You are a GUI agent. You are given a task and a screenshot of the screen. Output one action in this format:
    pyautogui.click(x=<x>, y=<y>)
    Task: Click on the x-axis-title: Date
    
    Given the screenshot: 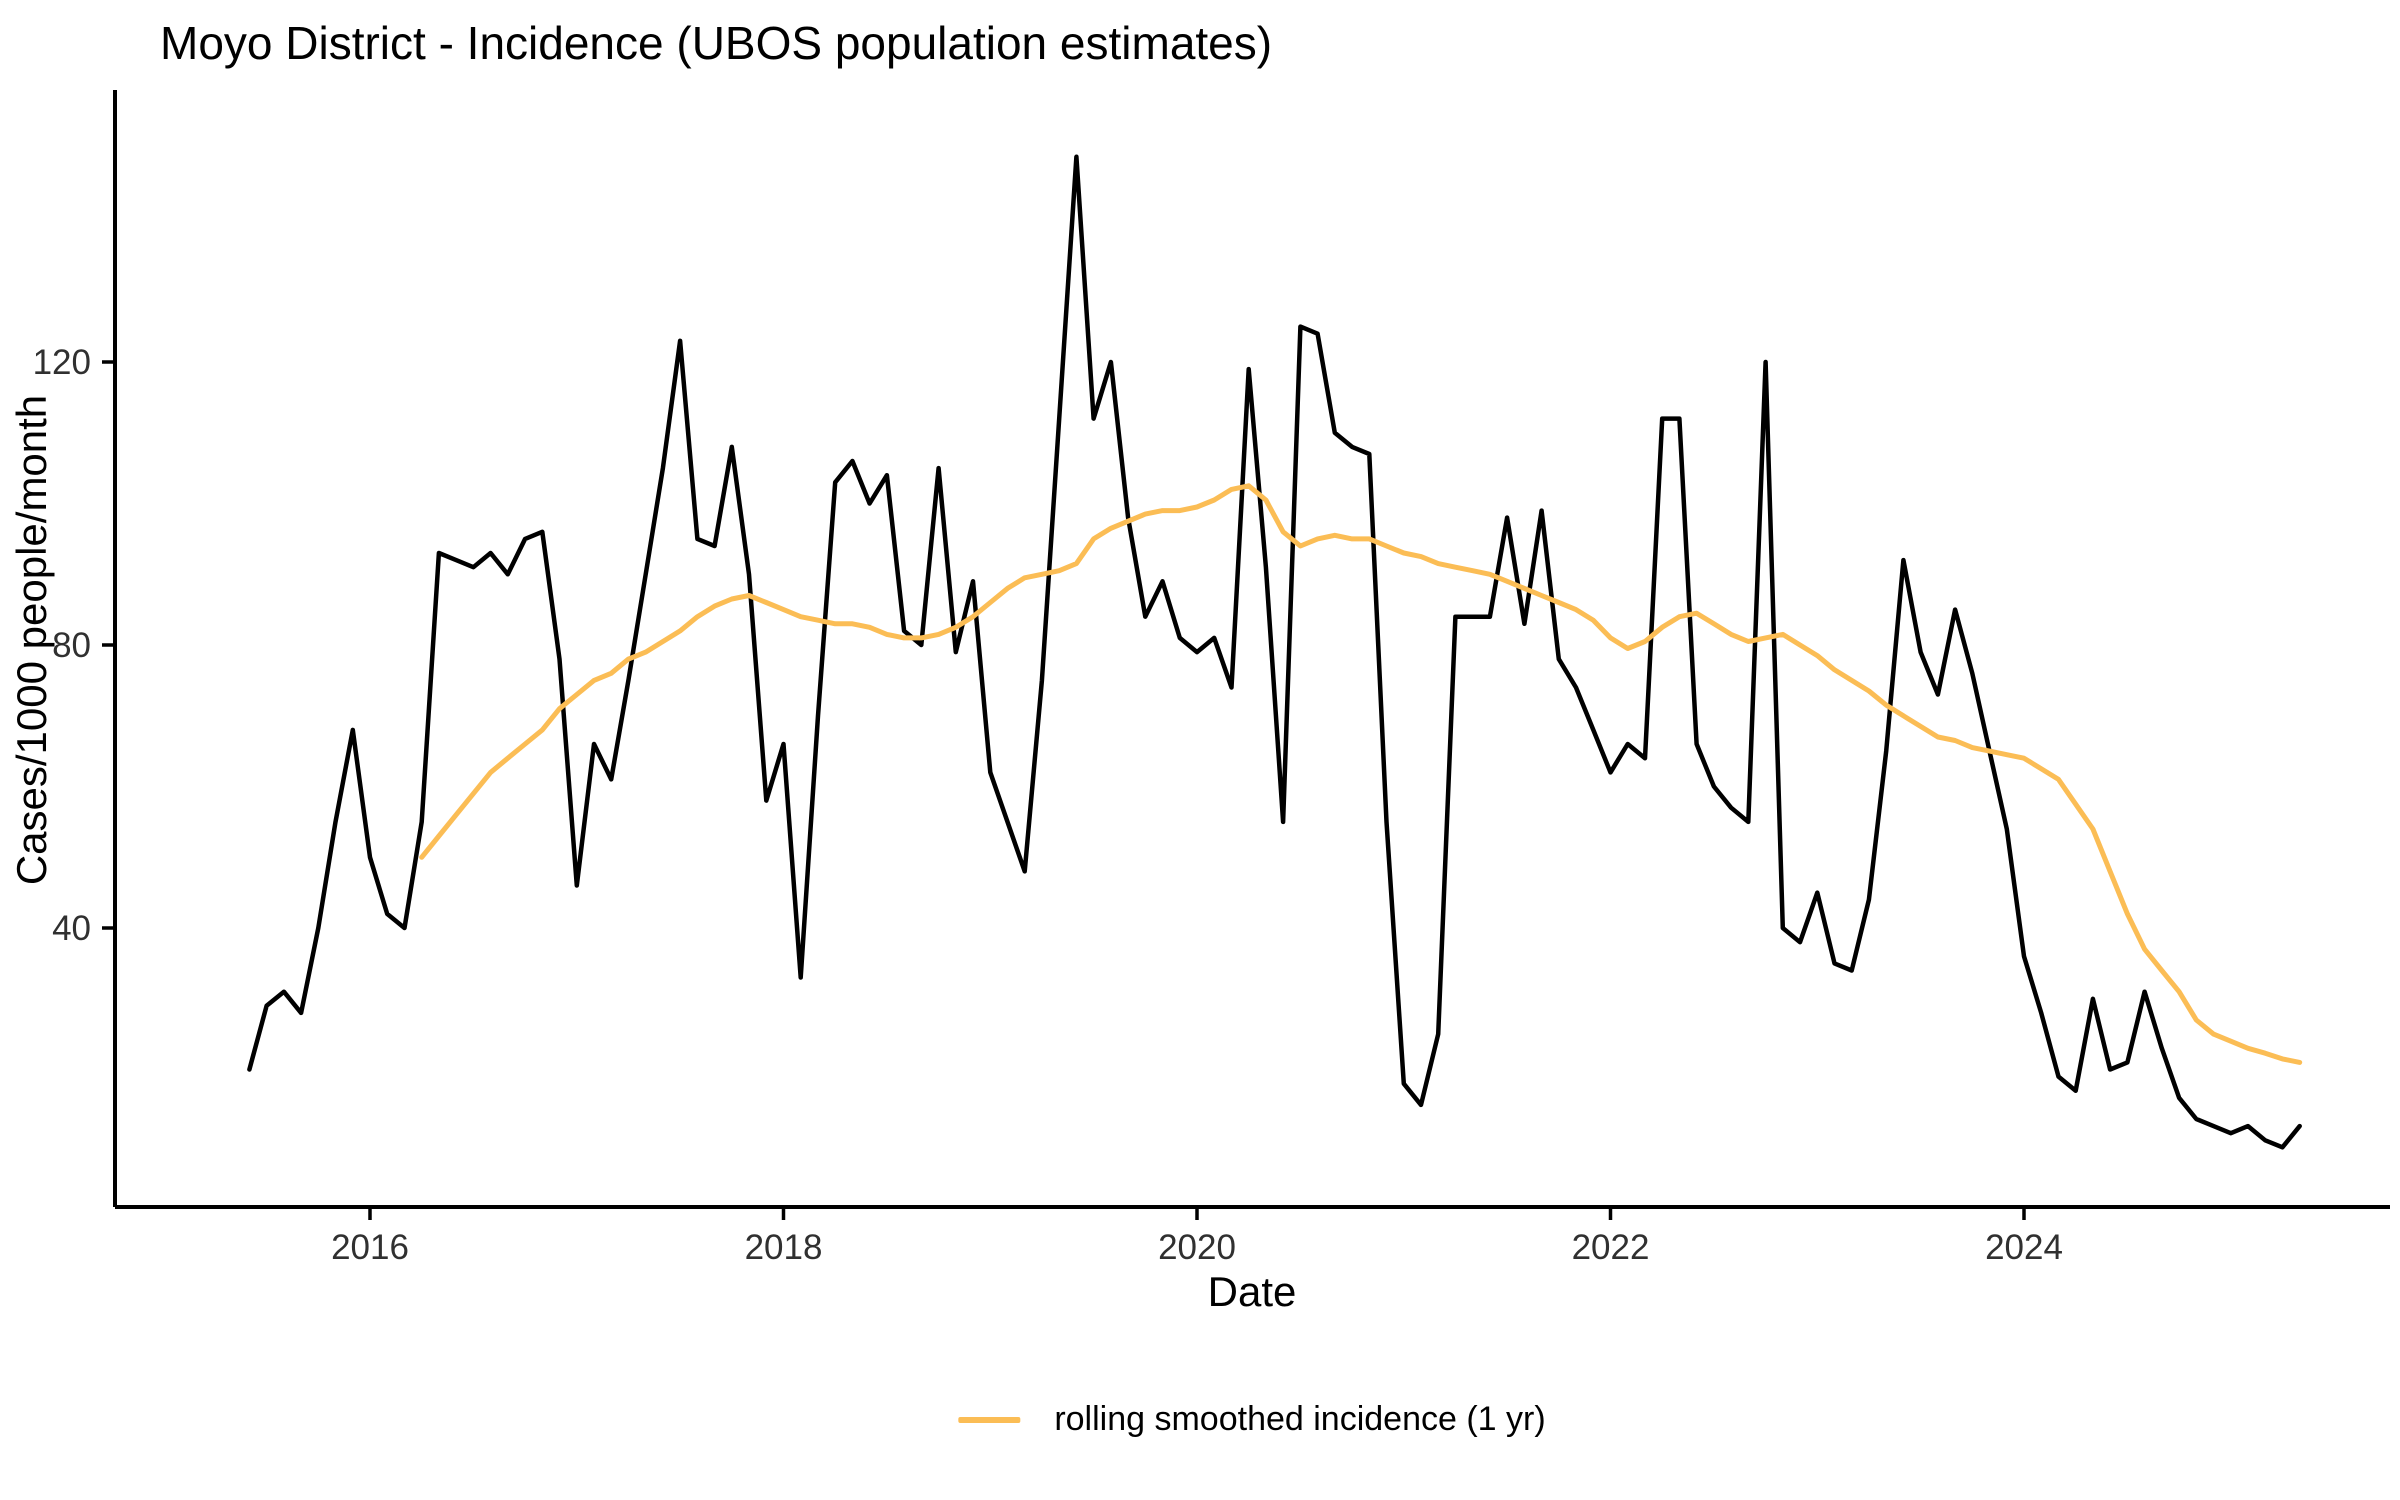 What is the action you would take?
    pyautogui.click(x=1252, y=1291)
    